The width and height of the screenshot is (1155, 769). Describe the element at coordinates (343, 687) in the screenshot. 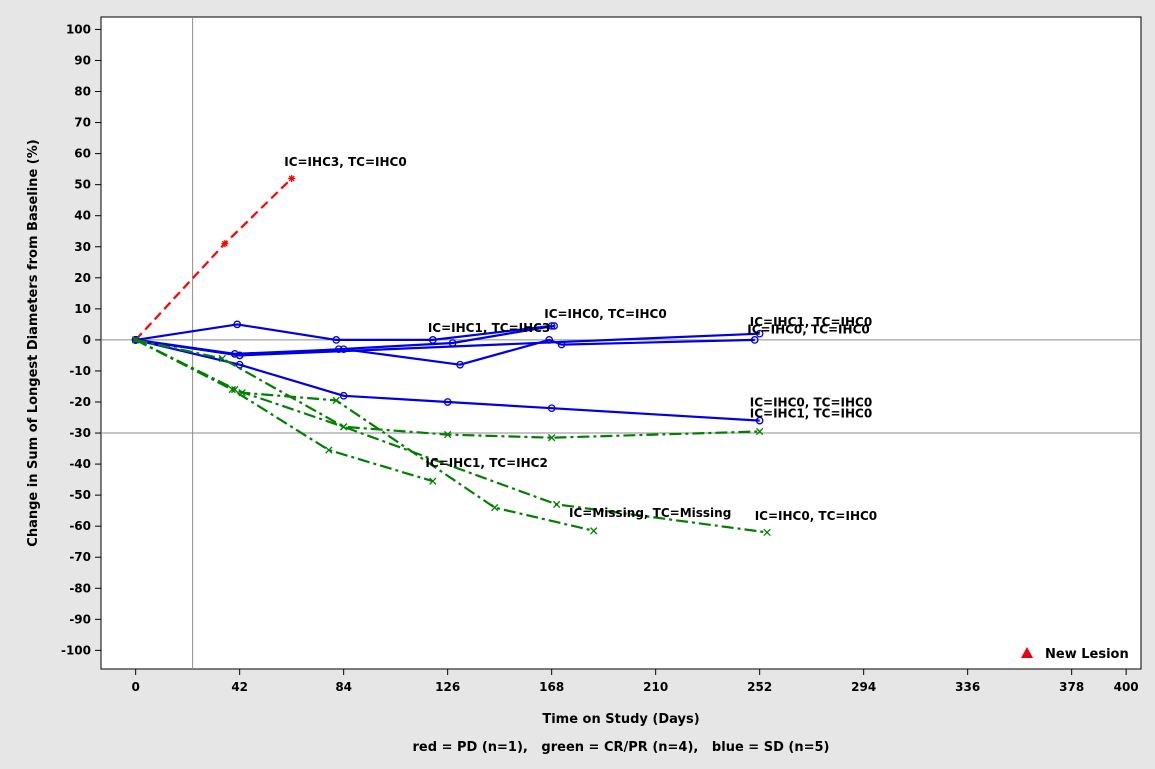

I see `x-tick-label: 84` at that location.